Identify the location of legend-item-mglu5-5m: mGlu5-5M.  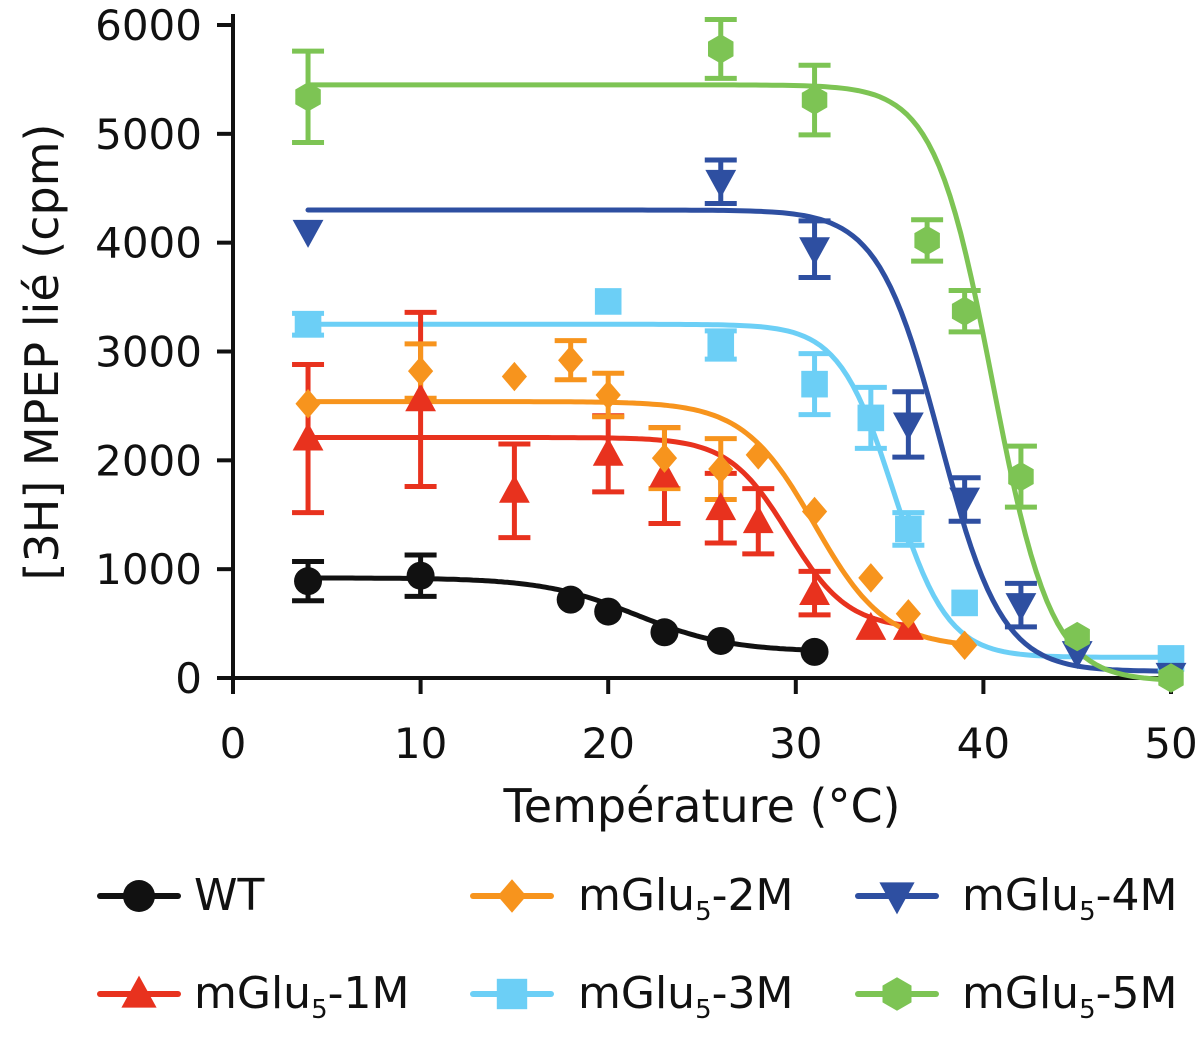
(1016, 996).